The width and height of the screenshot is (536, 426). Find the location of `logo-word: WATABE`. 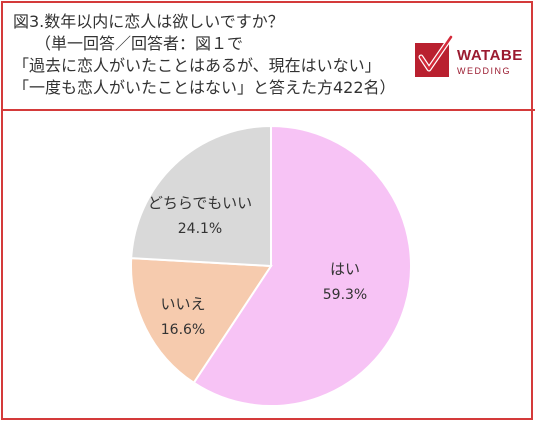

logo-word: WATABE is located at coordinates (490, 55).